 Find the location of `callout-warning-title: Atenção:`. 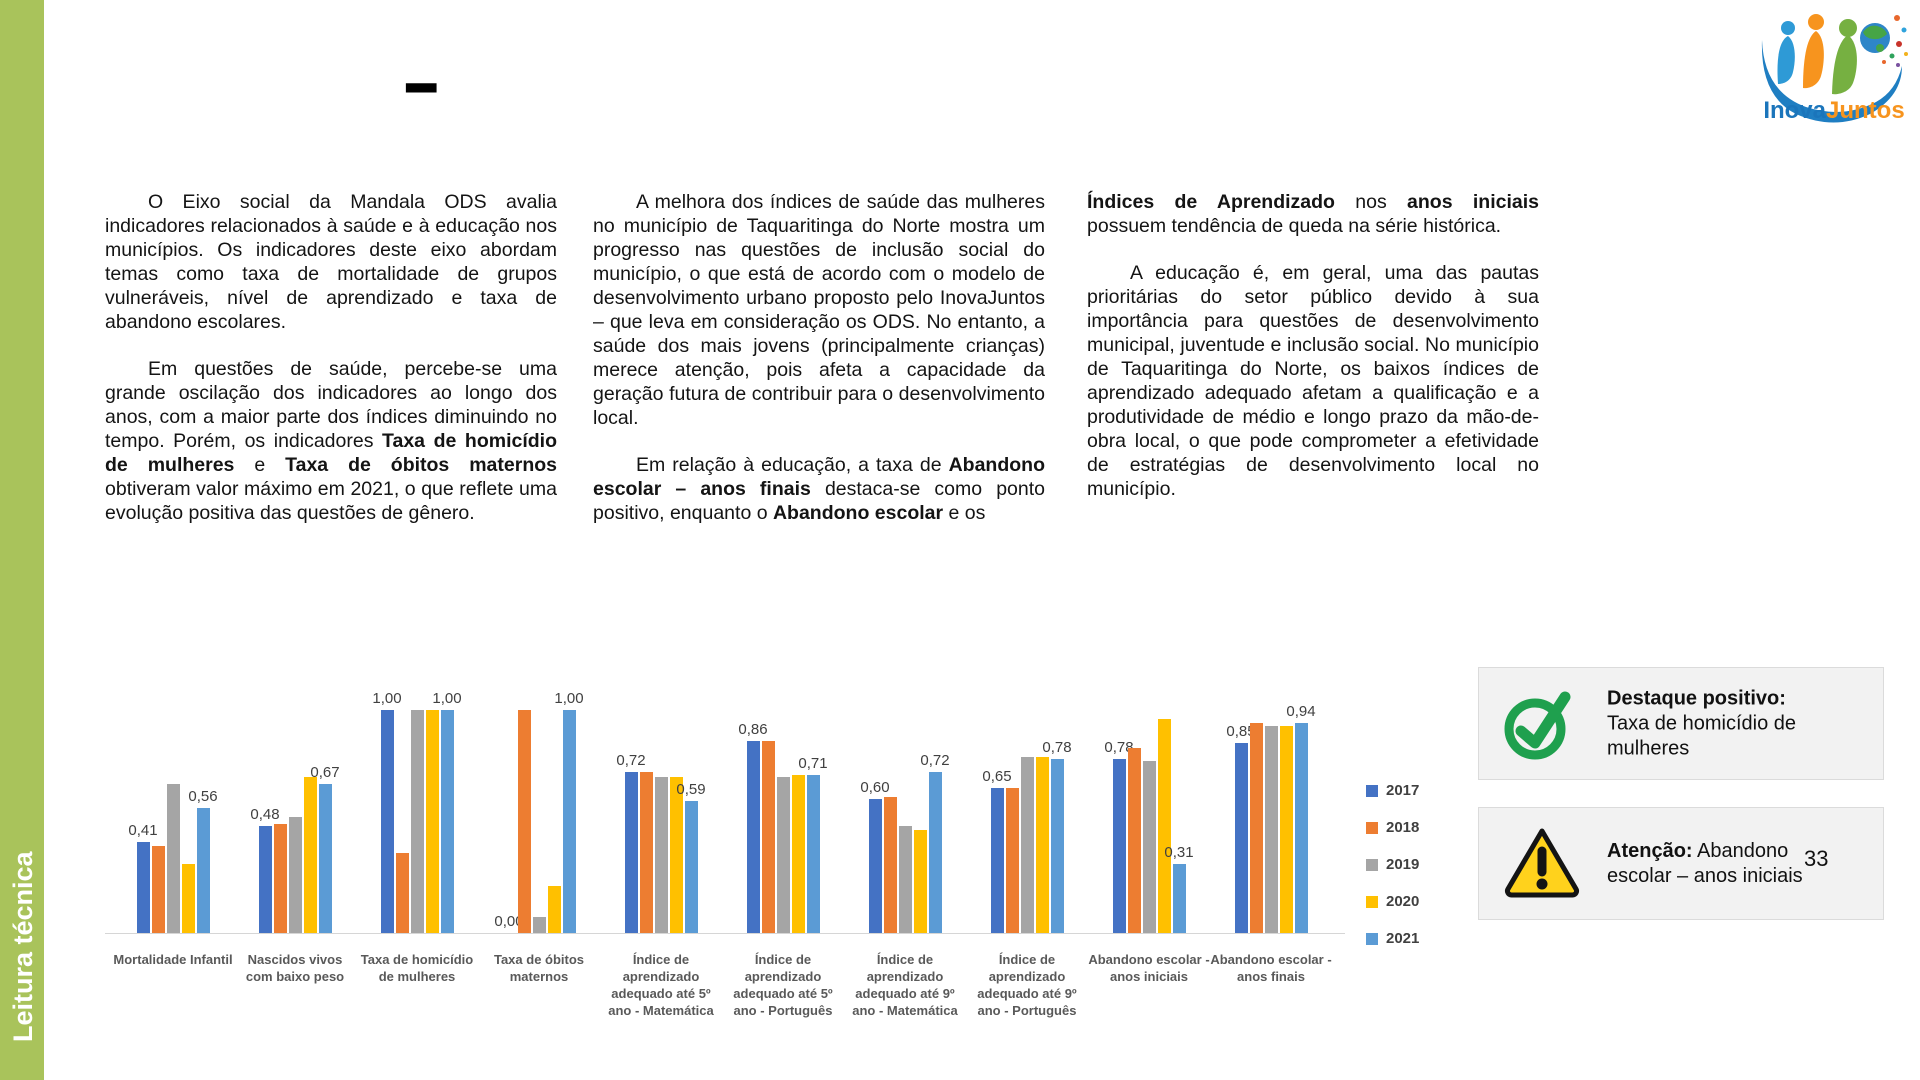

callout-warning-title: Atenção: is located at coordinates (1650, 850).